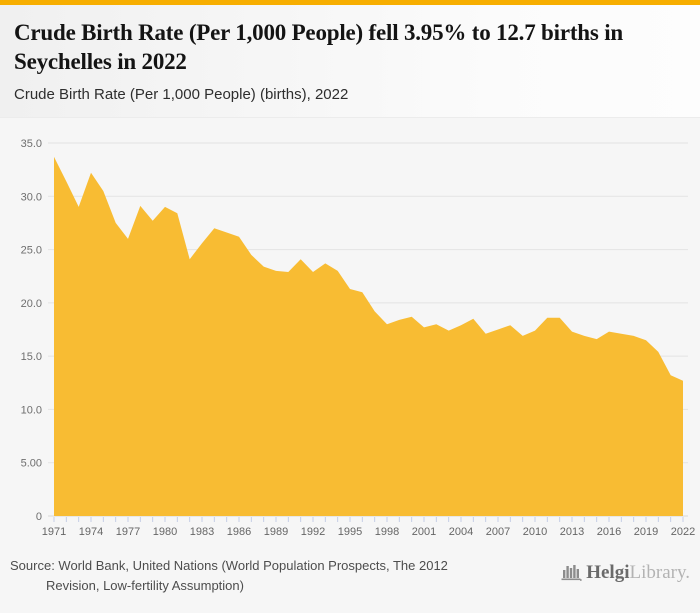 Image resolution: width=700 pixels, height=613 pixels. What do you see at coordinates (535, 532) in the screenshot?
I see `svg-text: 2010` at bounding box center [535, 532].